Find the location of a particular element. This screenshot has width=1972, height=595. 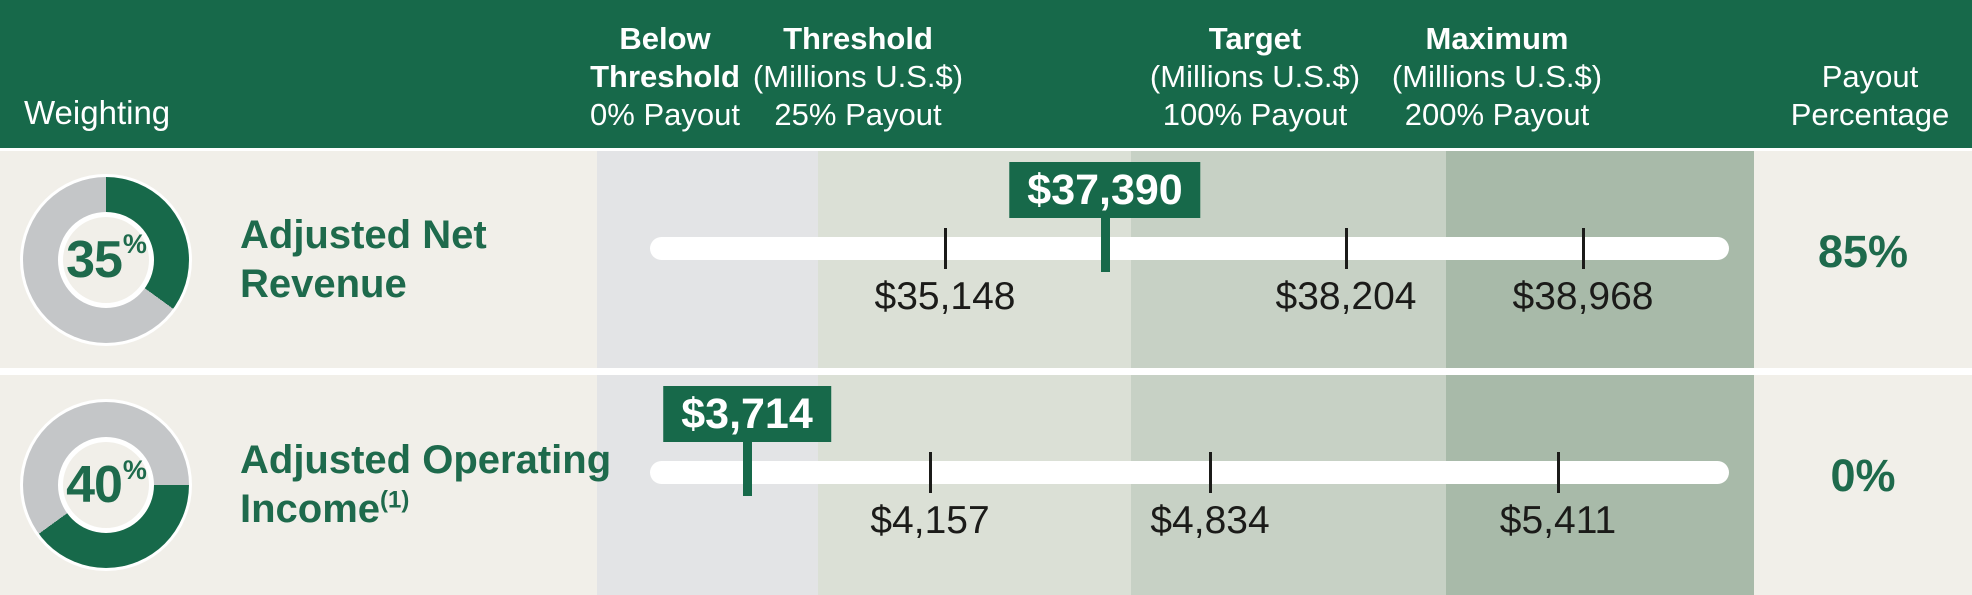

donut-ring: 35% is located at coordinates (106, 259).